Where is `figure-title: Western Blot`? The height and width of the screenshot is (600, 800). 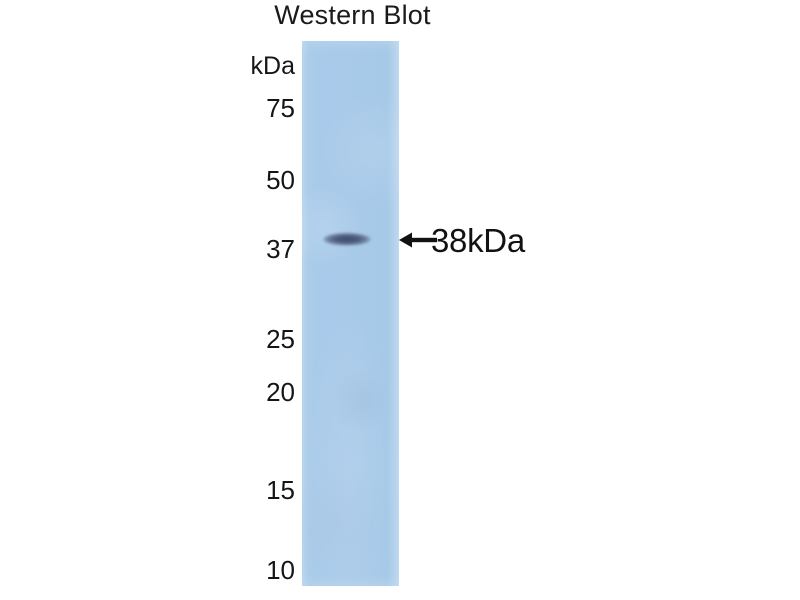
figure-title: Western Blot is located at coordinates (352, 15).